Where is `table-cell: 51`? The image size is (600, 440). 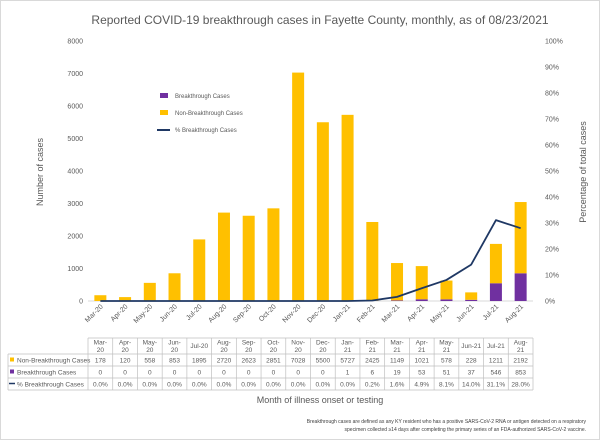 table-cell: 51 is located at coordinates (447, 373).